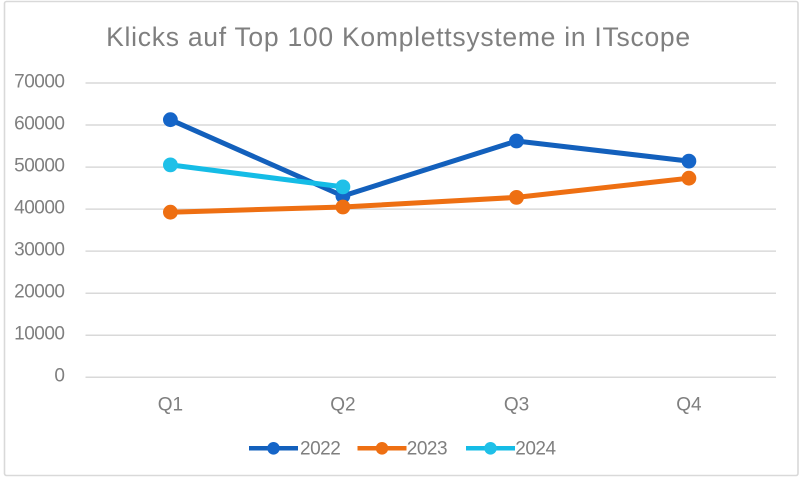 The height and width of the screenshot is (481, 800). What do you see at coordinates (39, 81) in the screenshot?
I see `svg-text: 70000` at bounding box center [39, 81].